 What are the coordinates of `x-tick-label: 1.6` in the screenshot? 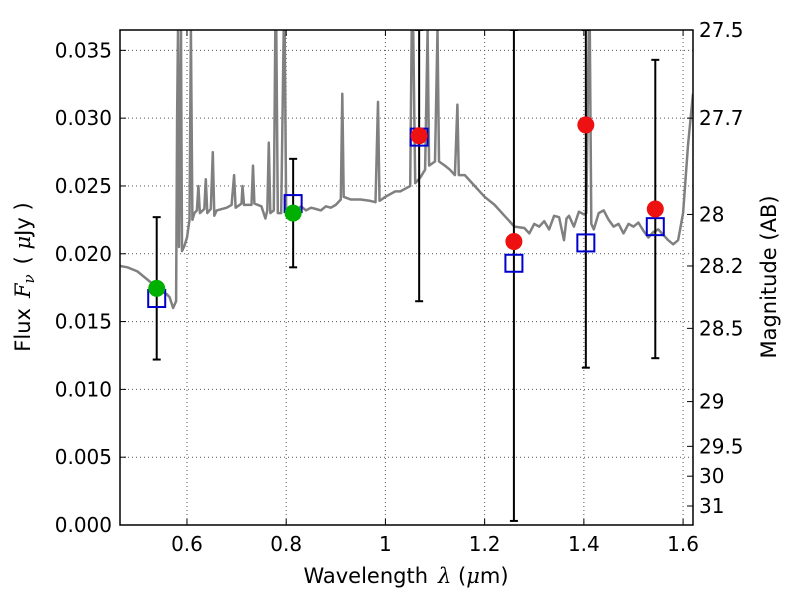 It's located at (683, 544).